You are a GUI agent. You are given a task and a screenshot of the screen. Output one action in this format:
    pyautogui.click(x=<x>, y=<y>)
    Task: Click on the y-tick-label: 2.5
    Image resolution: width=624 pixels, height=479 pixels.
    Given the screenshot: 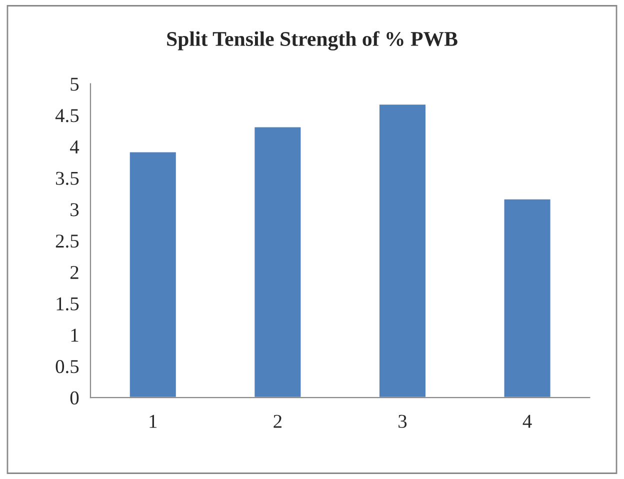 What is the action you would take?
    pyautogui.click(x=67, y=241)
    